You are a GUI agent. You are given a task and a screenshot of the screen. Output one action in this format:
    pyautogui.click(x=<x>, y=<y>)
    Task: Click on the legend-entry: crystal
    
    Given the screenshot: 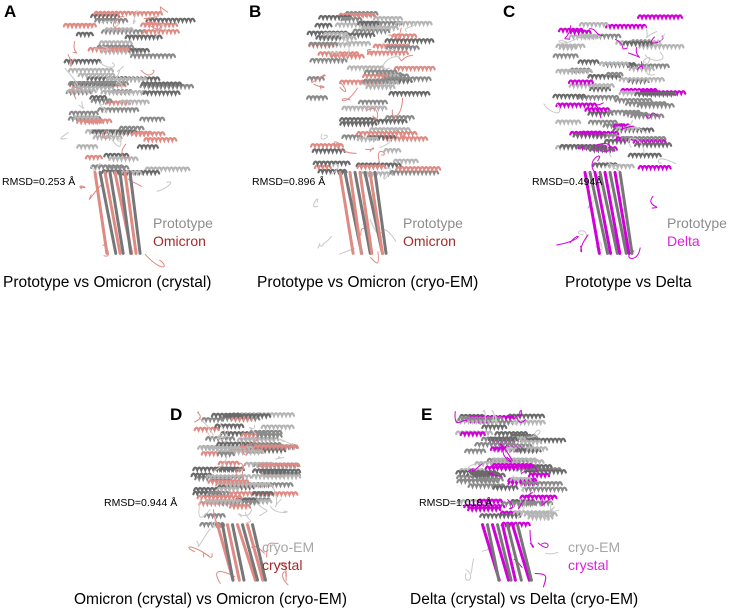 What is the action you would take?
    pyautogui.click(x=282, y=565)
    